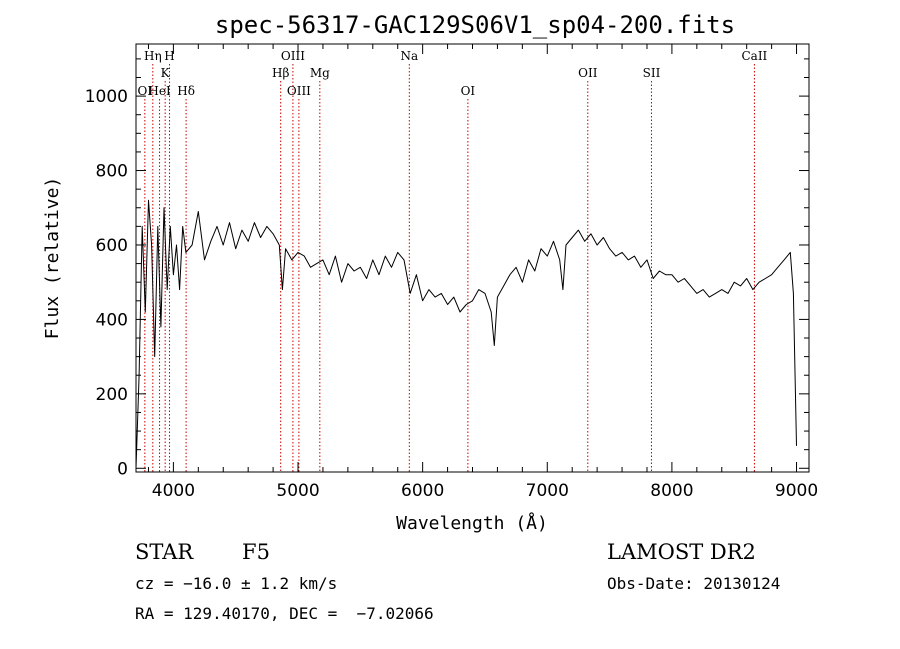  I want to click on y-axis-label: Flux (relative), so click(52, 258).